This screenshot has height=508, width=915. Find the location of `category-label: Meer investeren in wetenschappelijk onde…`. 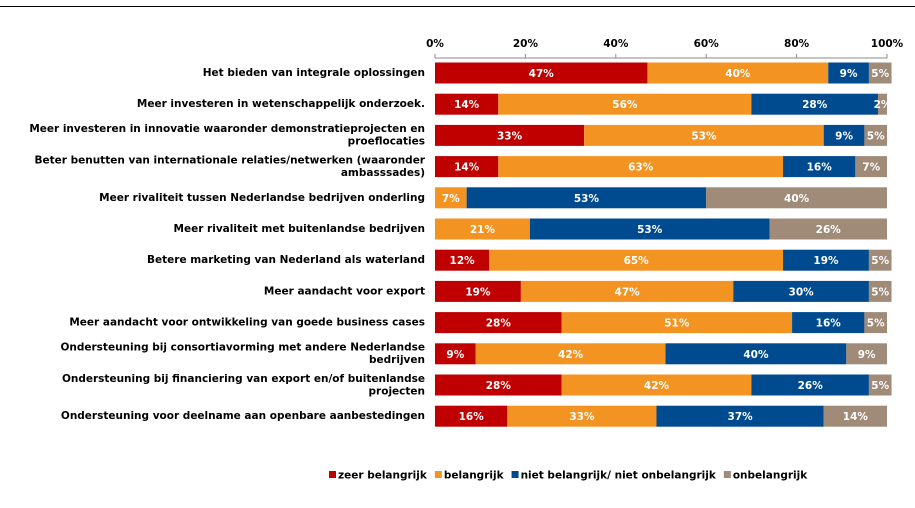

category-label: Meer investeren in wetenschappelijk onde… is located at coordinates (281, 104).